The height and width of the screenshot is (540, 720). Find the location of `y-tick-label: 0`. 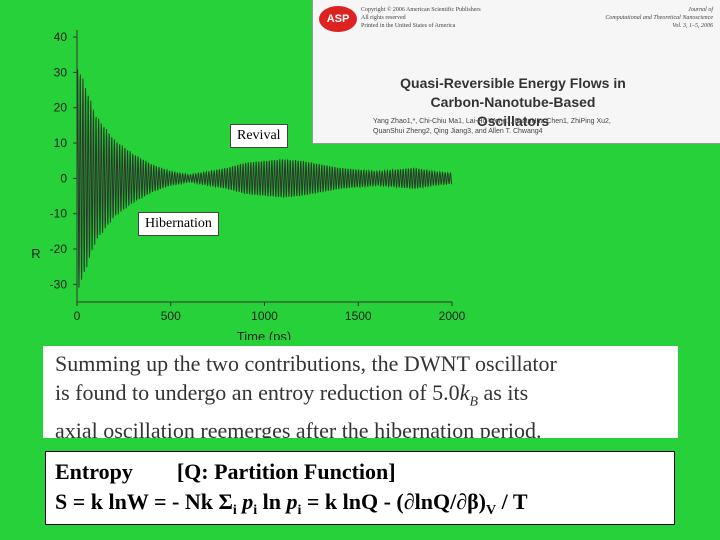

y-tick-label: 0 is located at coordinates (63, 178).